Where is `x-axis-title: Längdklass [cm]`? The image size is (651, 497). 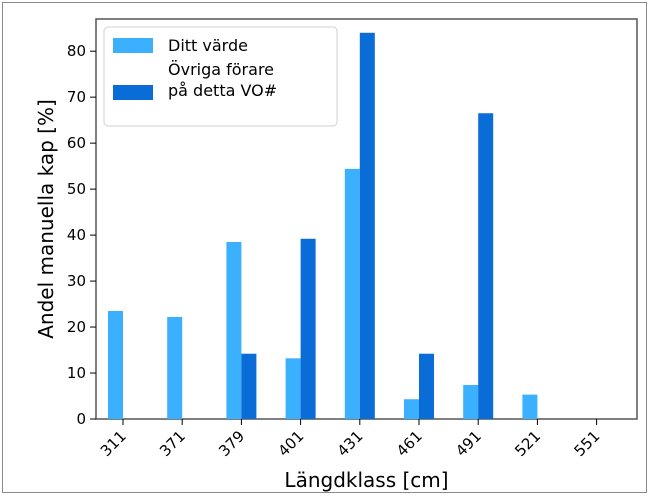
x-axis-title: Längdklass [cm] is located at coordinates (366, 480).